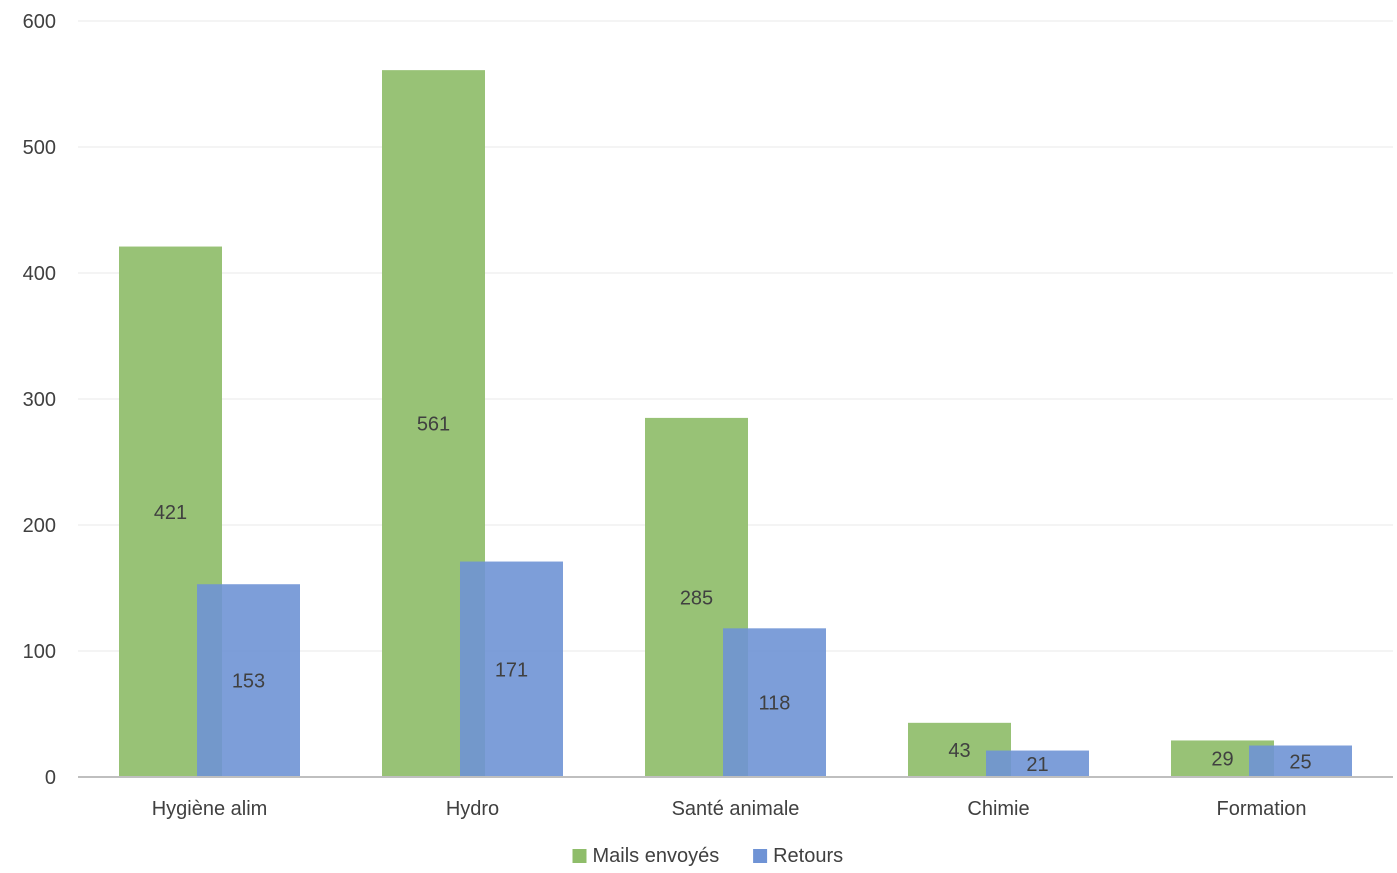 This screenshot has height=873, width=1397. What do you see at coordinates (472, 809) in the screenshot?
I see `x-category-label: Hydro` at bounding box center [472, 809].